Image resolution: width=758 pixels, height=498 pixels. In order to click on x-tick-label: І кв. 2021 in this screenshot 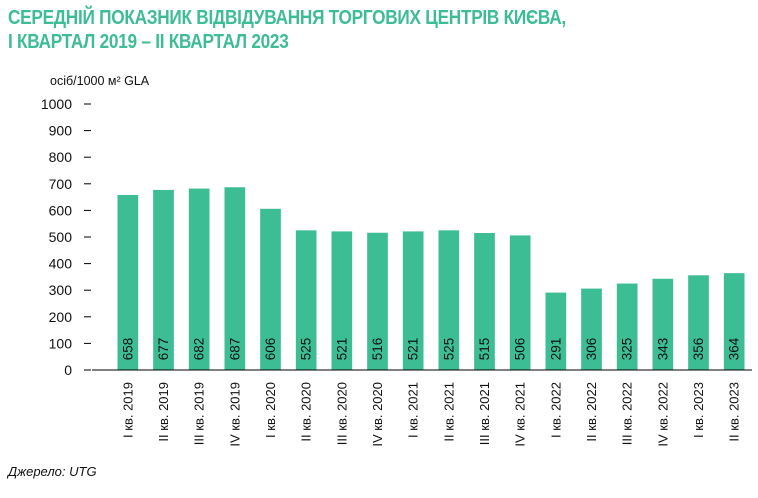, I will do `click(413, 410)`.